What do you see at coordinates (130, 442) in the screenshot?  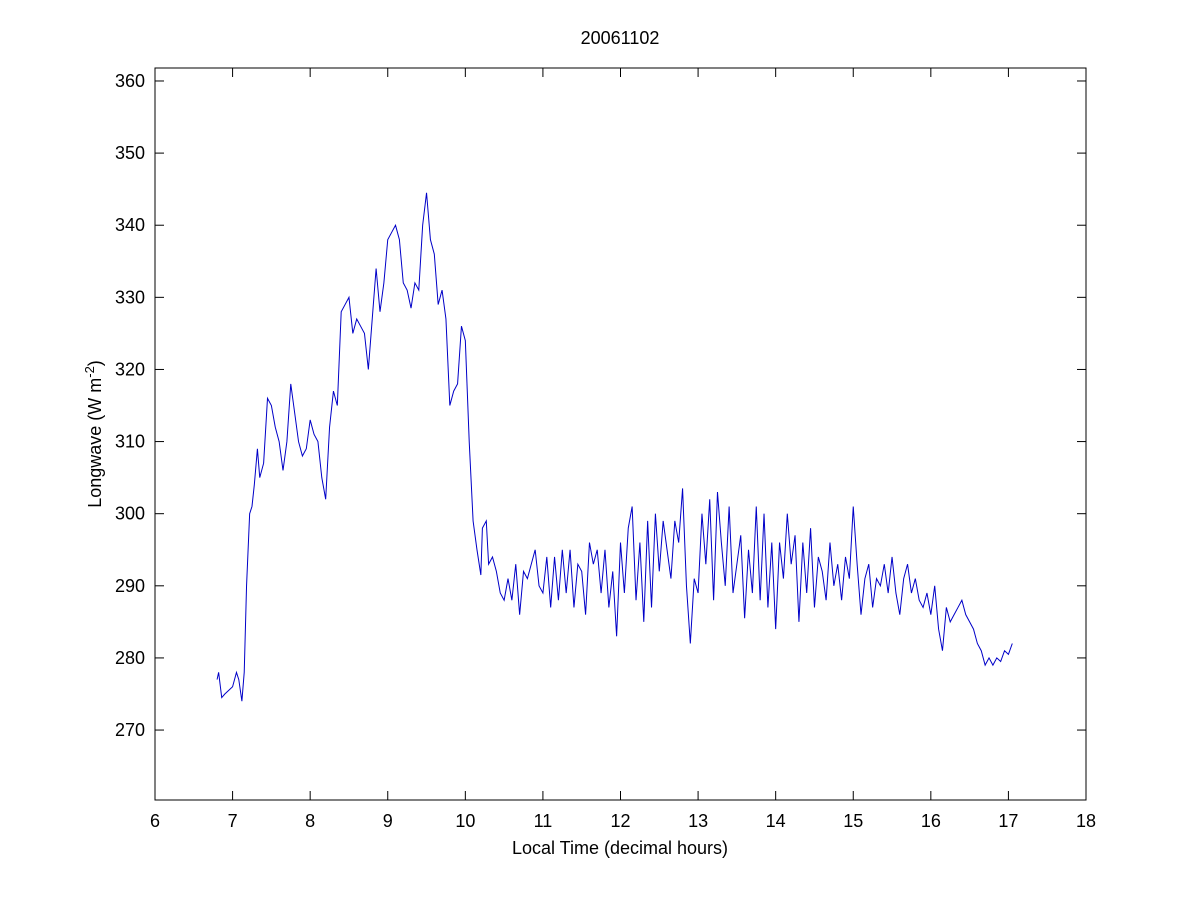 I see `y-tick-label: 310` at bounding box center [130, 442].